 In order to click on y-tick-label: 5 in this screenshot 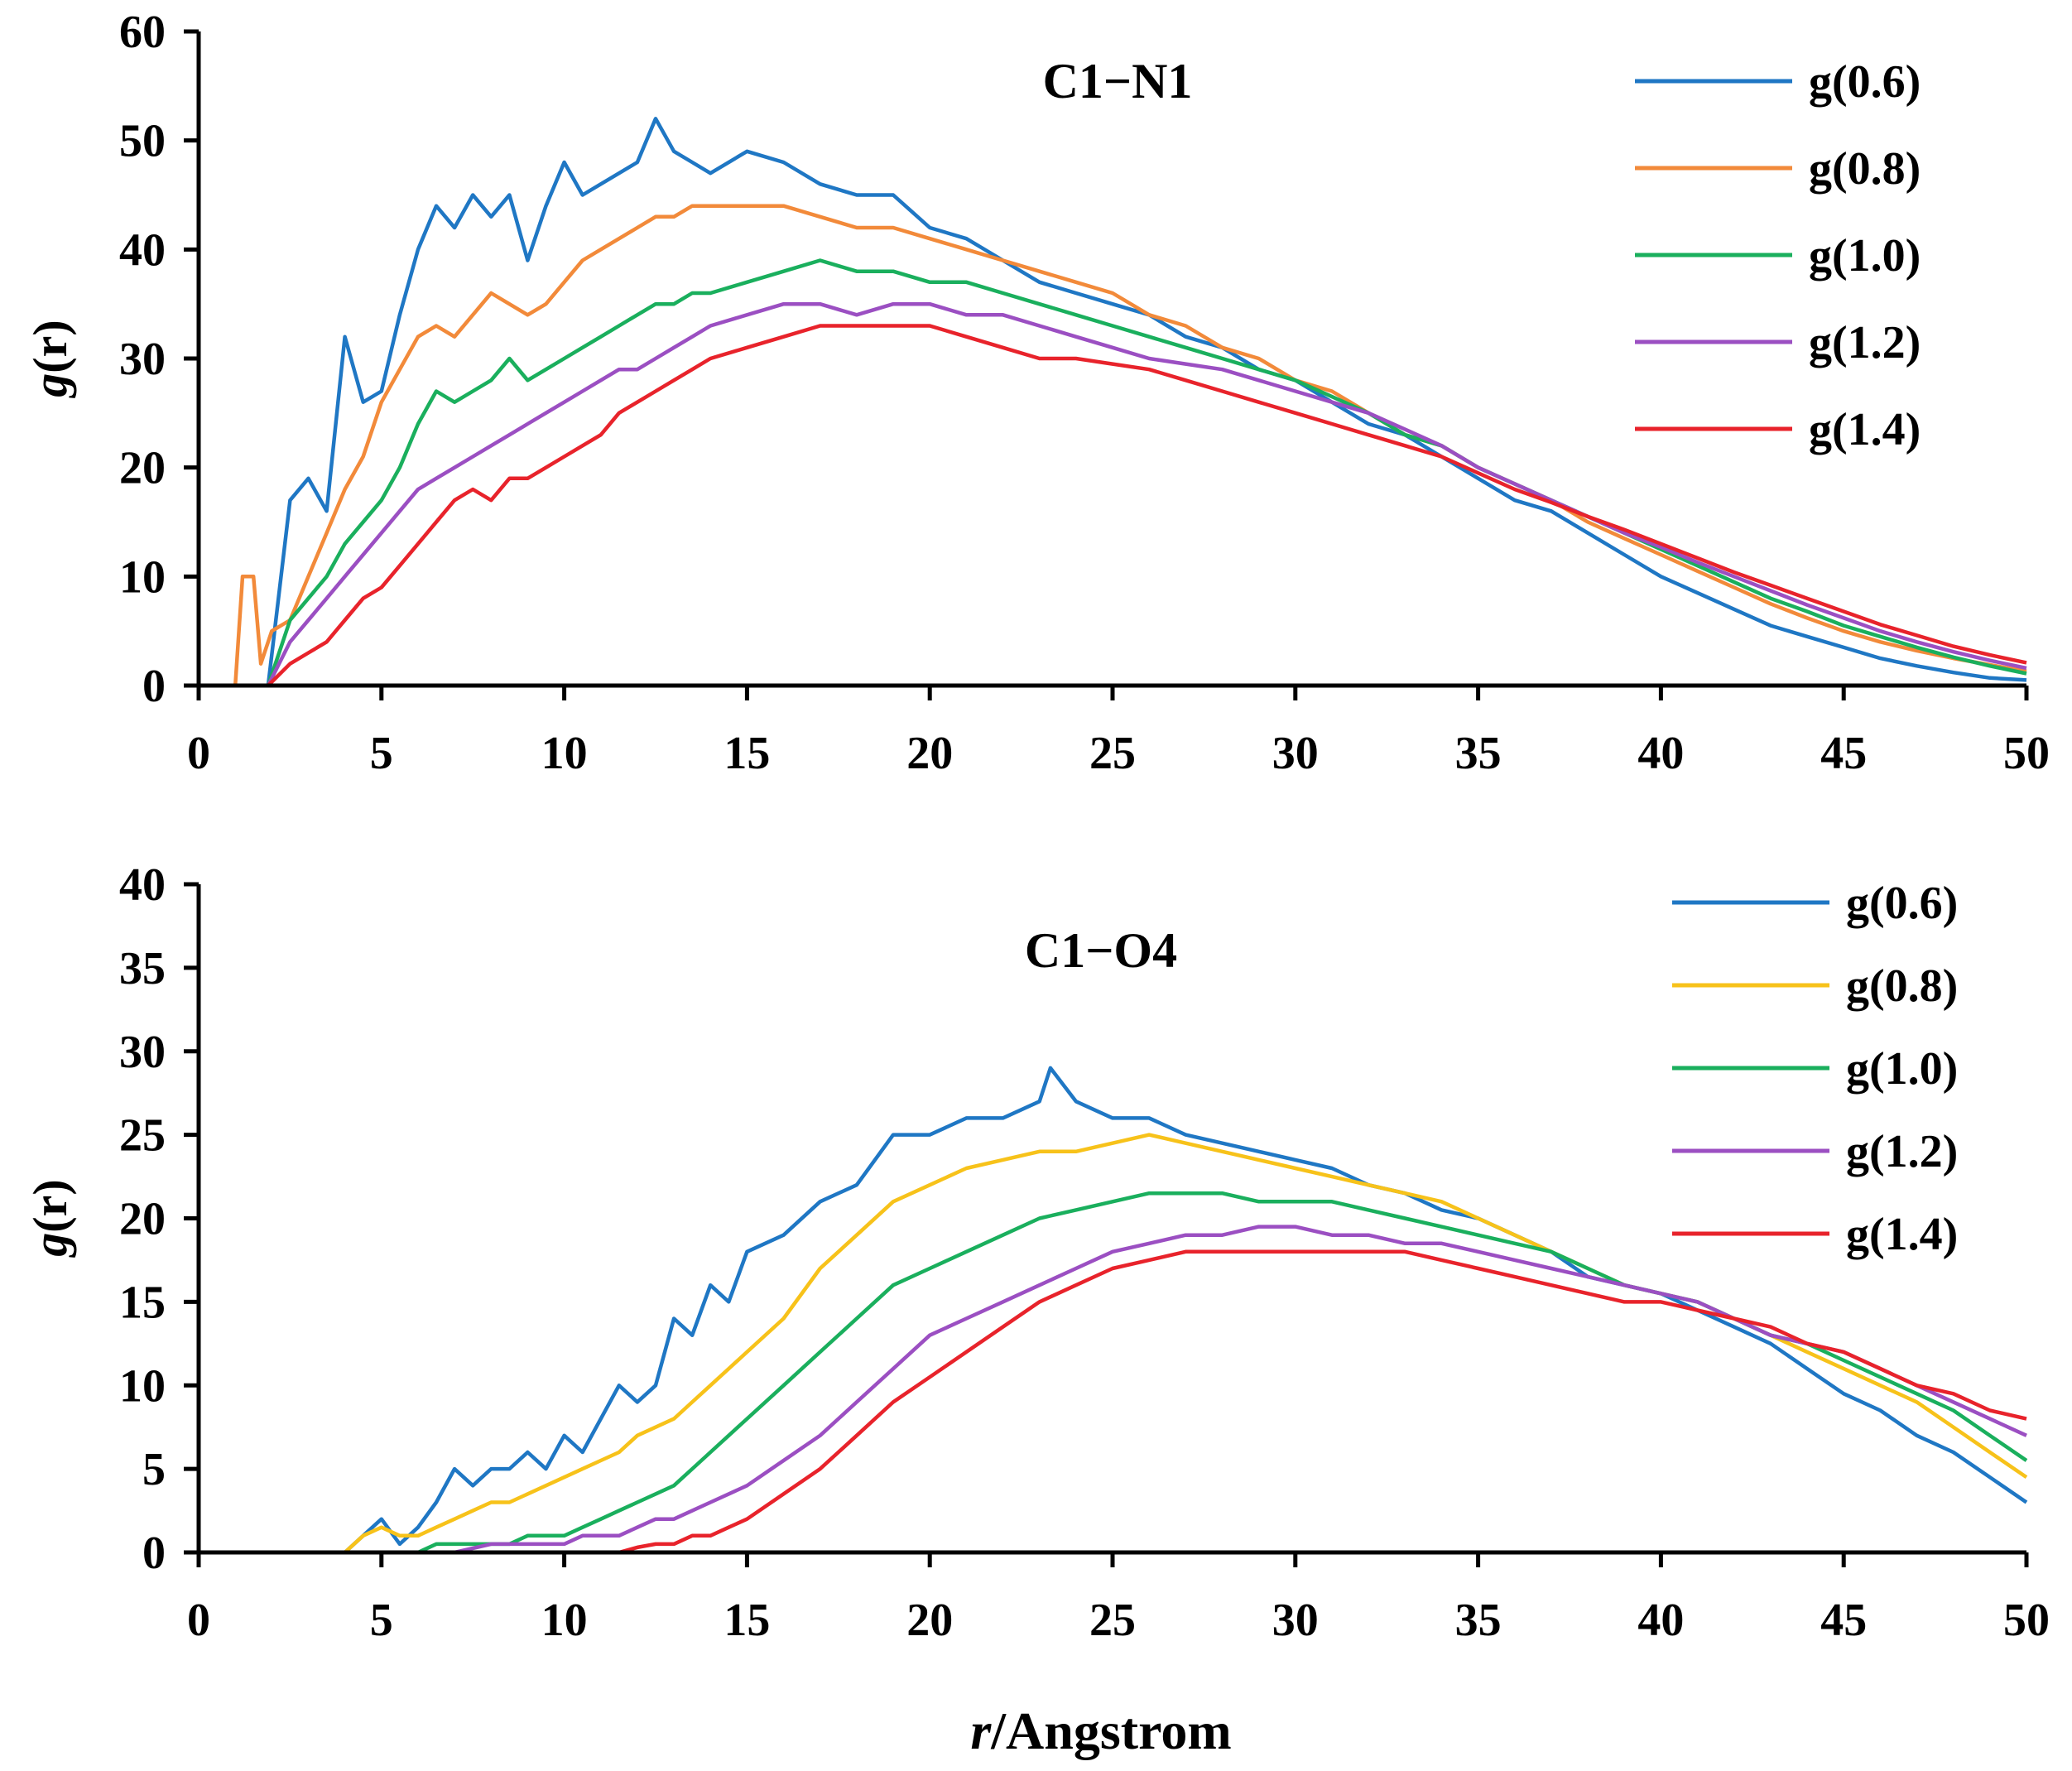, I will do `click(154, 1470)`.